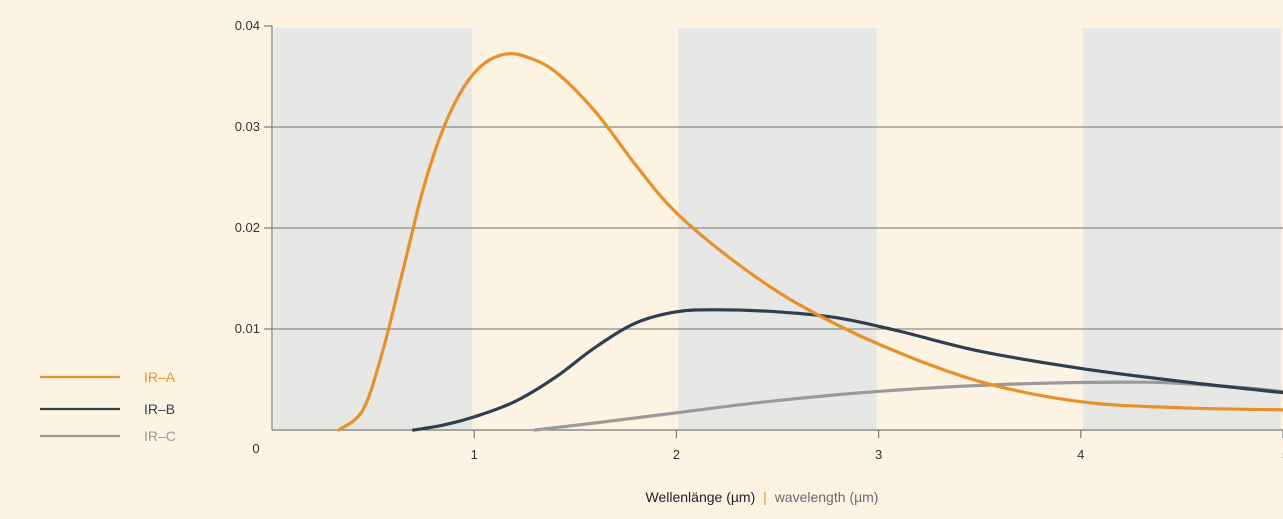 Image resolution: width=1283 pixels, height=519 pixels. I want to click on x-tick-label-1: 1, so click(474, 454).